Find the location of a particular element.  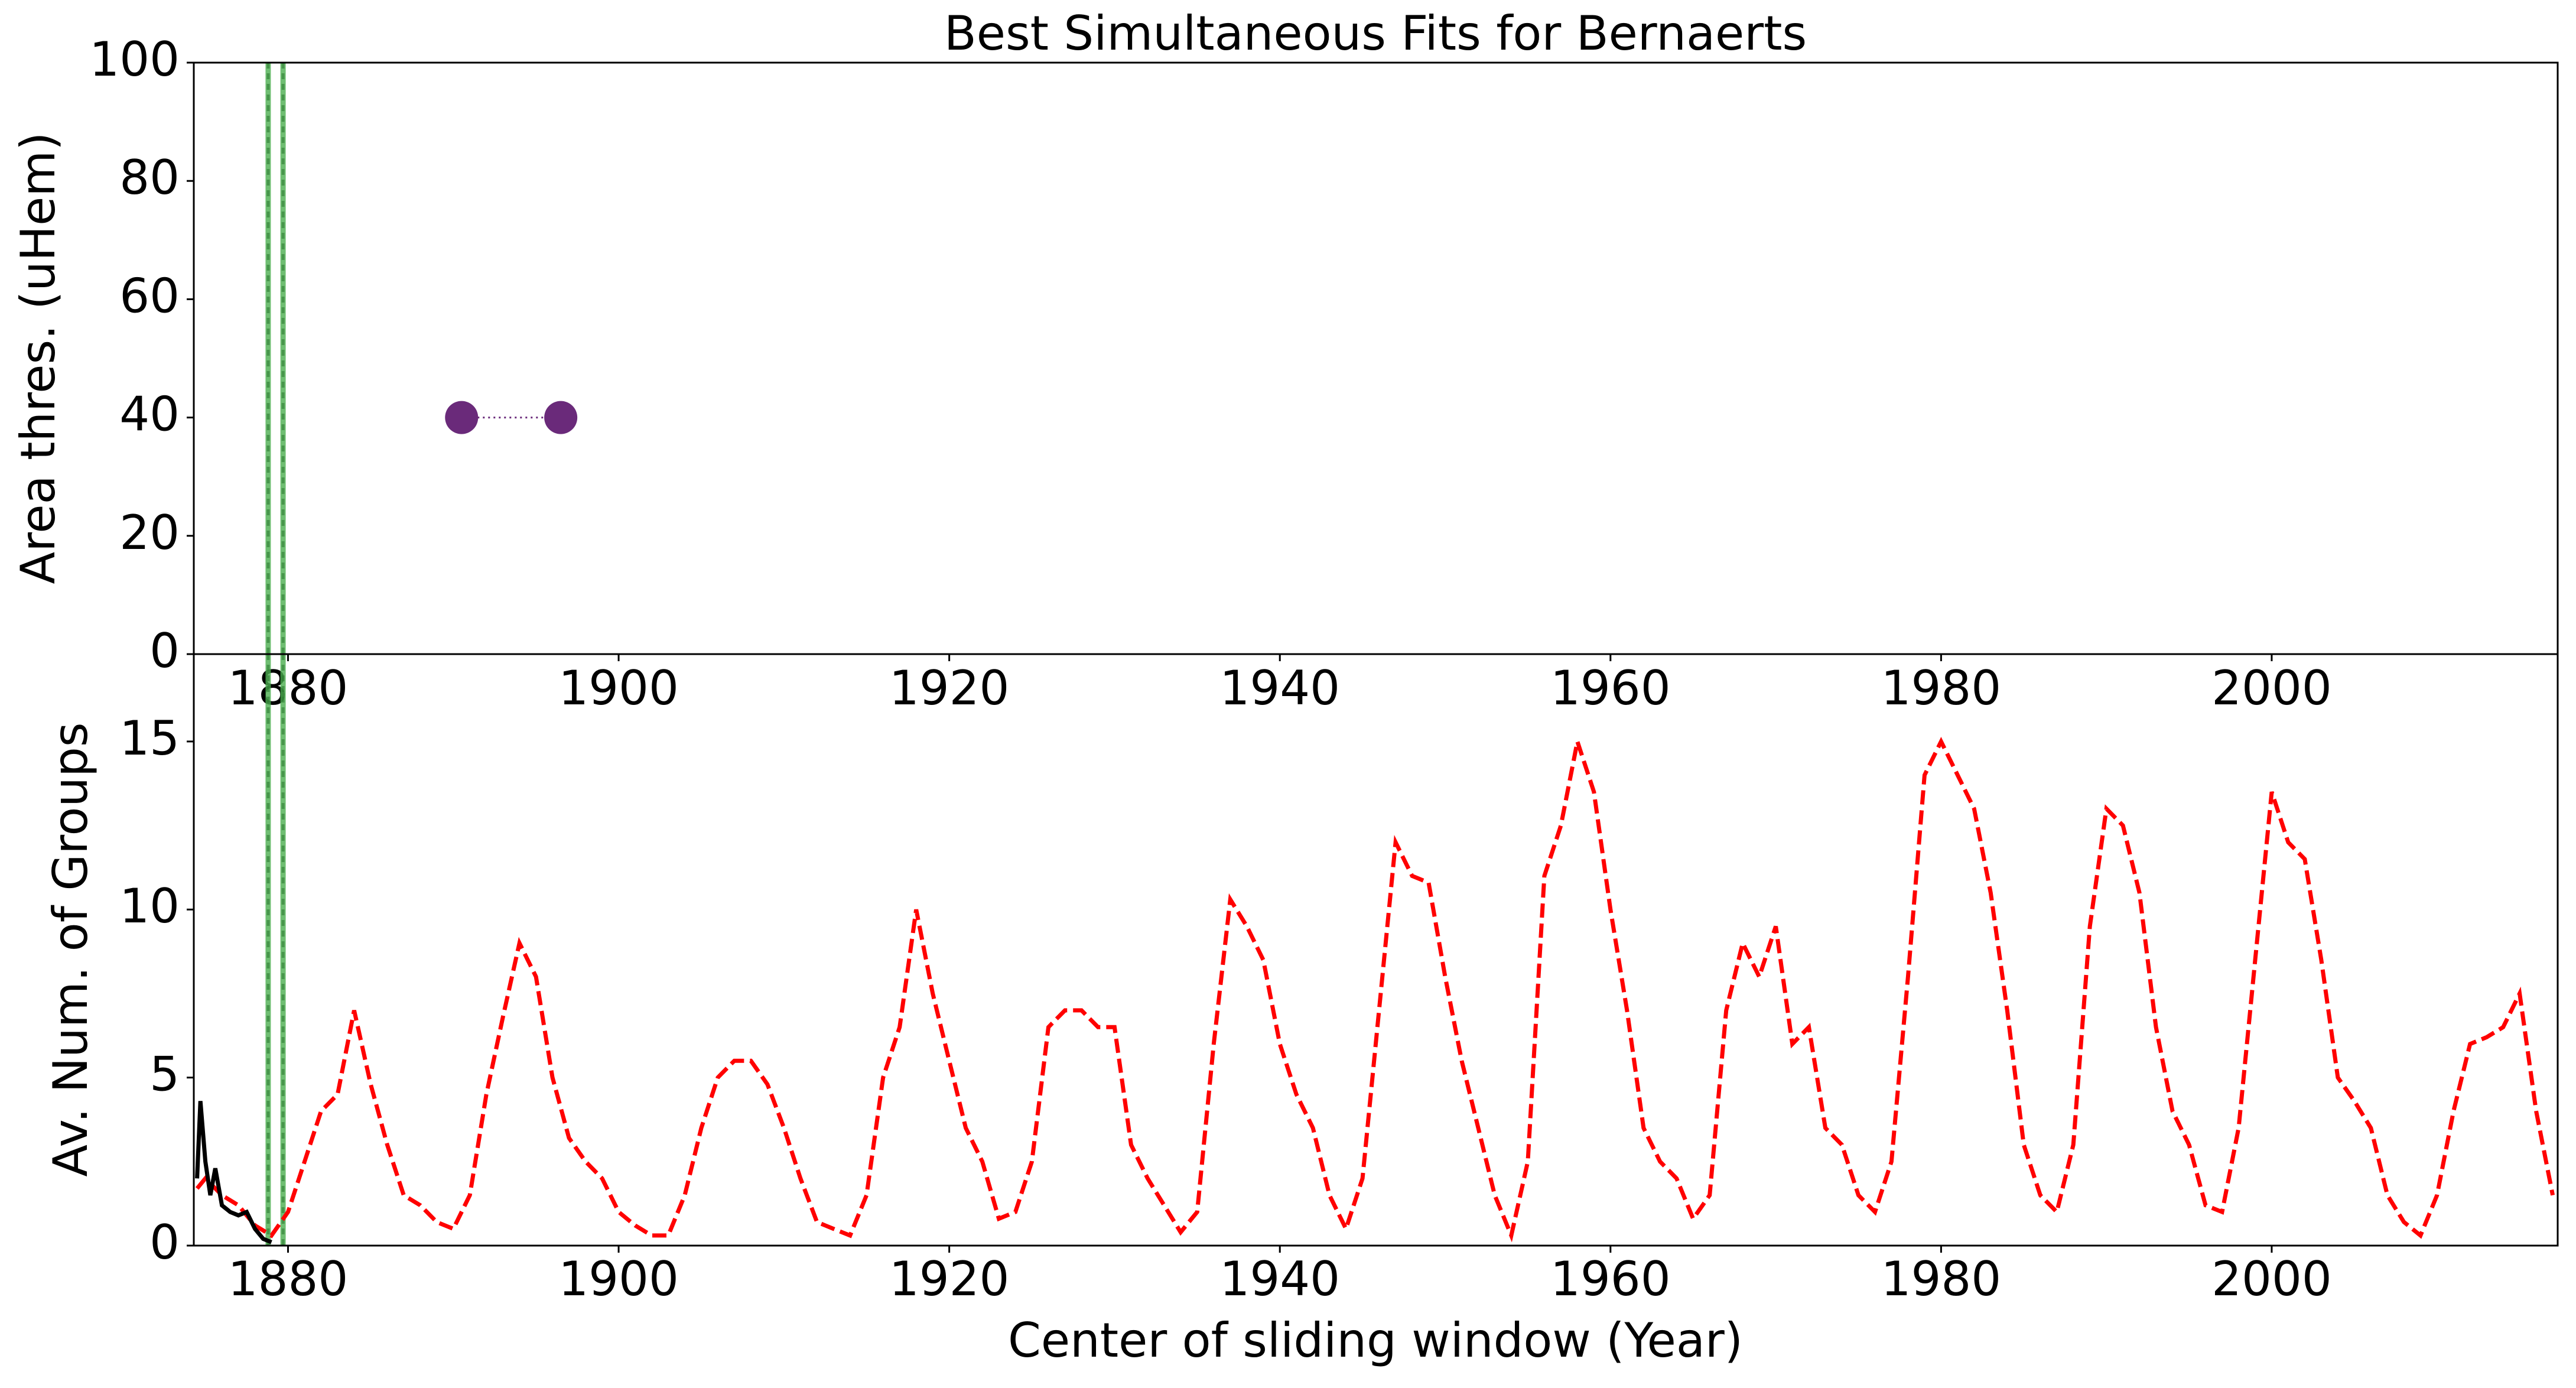

y-tick-label: 20 is located at coordinates (149, 533).